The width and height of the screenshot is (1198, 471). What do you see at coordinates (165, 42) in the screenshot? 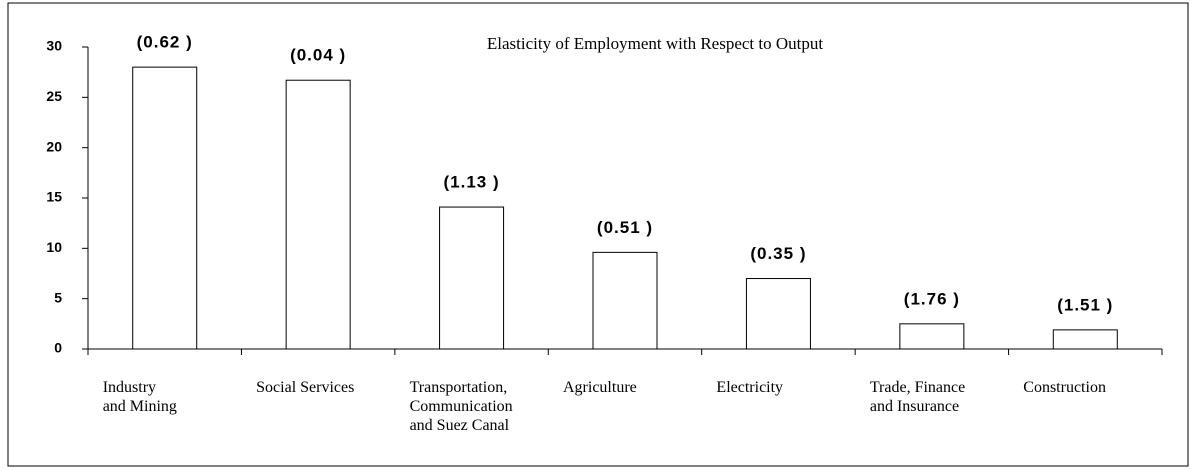
I see `bar-annotation: (0.62 )` at bounding box center [165, 42].